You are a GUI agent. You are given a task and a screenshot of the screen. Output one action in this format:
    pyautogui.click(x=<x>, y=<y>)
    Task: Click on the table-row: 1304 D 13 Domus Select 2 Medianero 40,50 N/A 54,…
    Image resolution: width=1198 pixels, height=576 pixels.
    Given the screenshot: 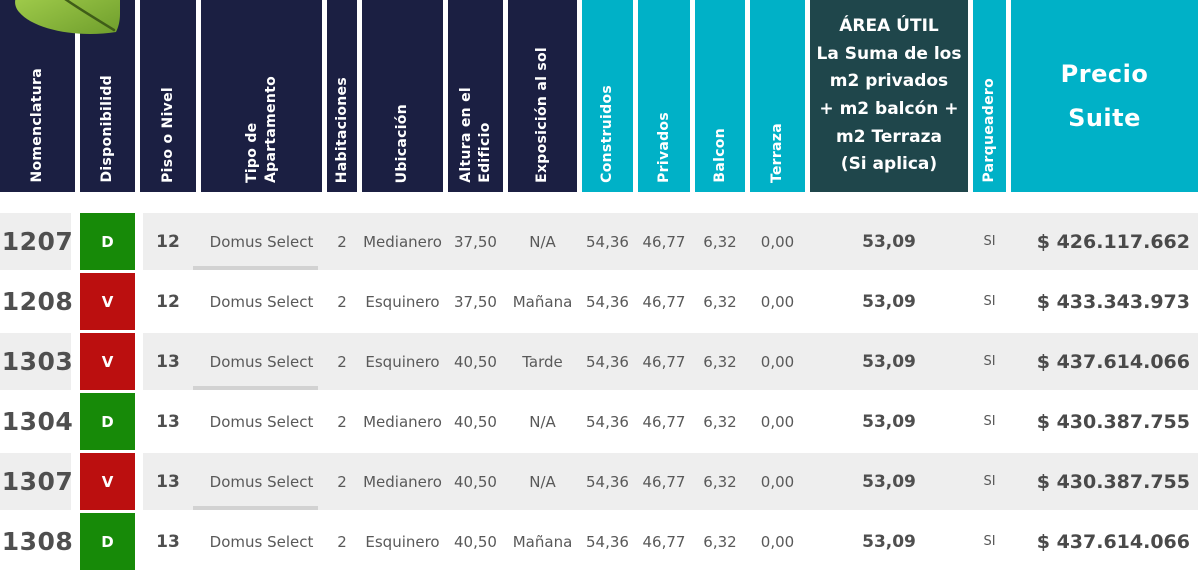 What is the action you would take?
    pyautogui.click(x=599, y=421)
    